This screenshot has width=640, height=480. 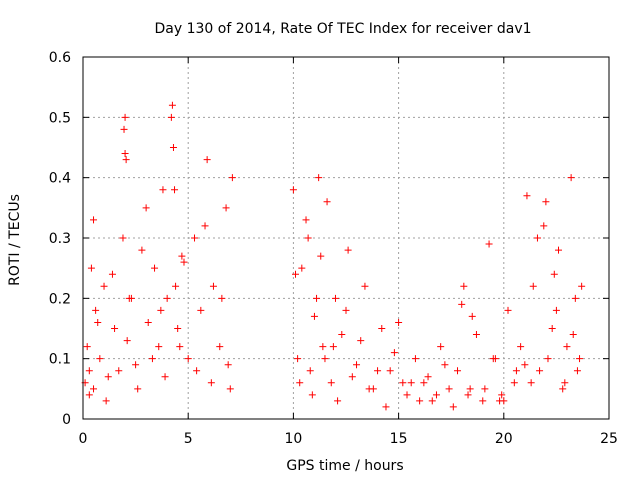 What do you see at coordinates (609, 439) in the screenshot?
I see `x-tick-label: 25` at bounding box center [609, 439].